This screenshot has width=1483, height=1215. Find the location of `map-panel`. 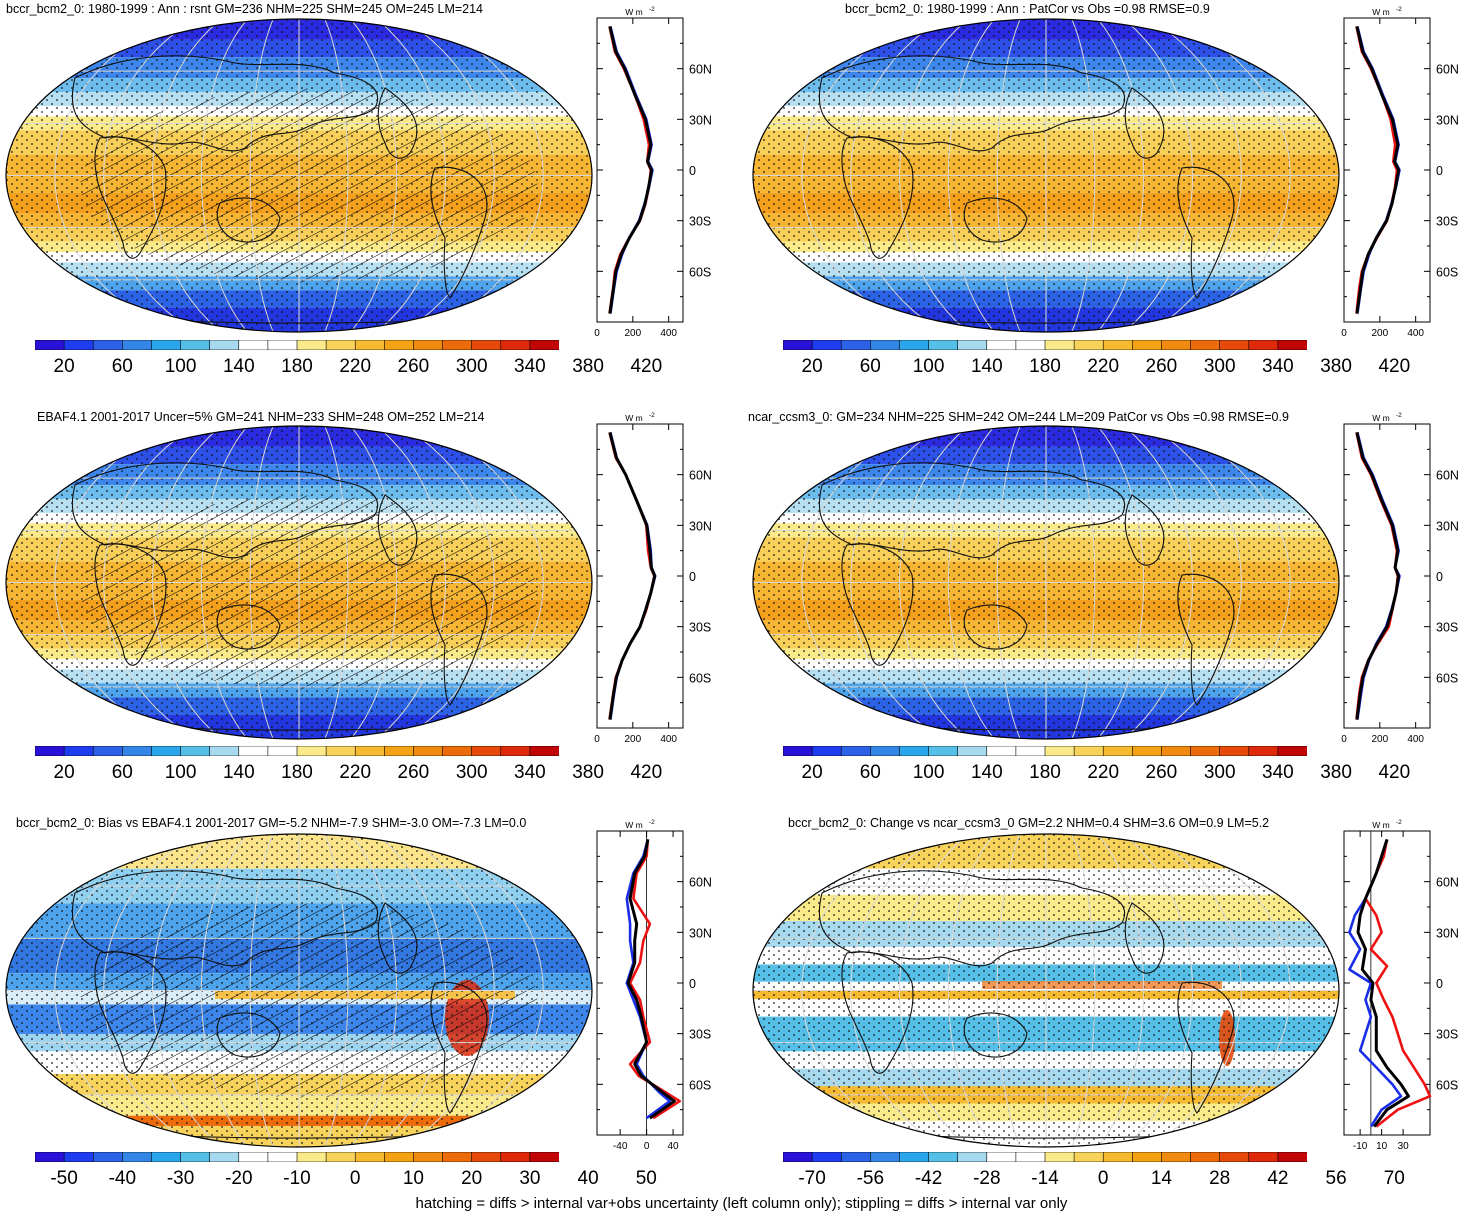

map-panel is located at coordinates (299, 582).